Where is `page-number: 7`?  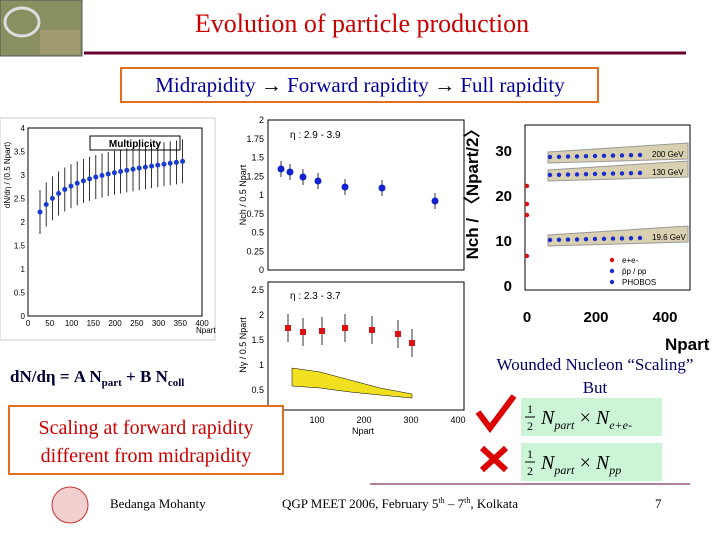 page-number: 7 is located at coordinates (658, 503).